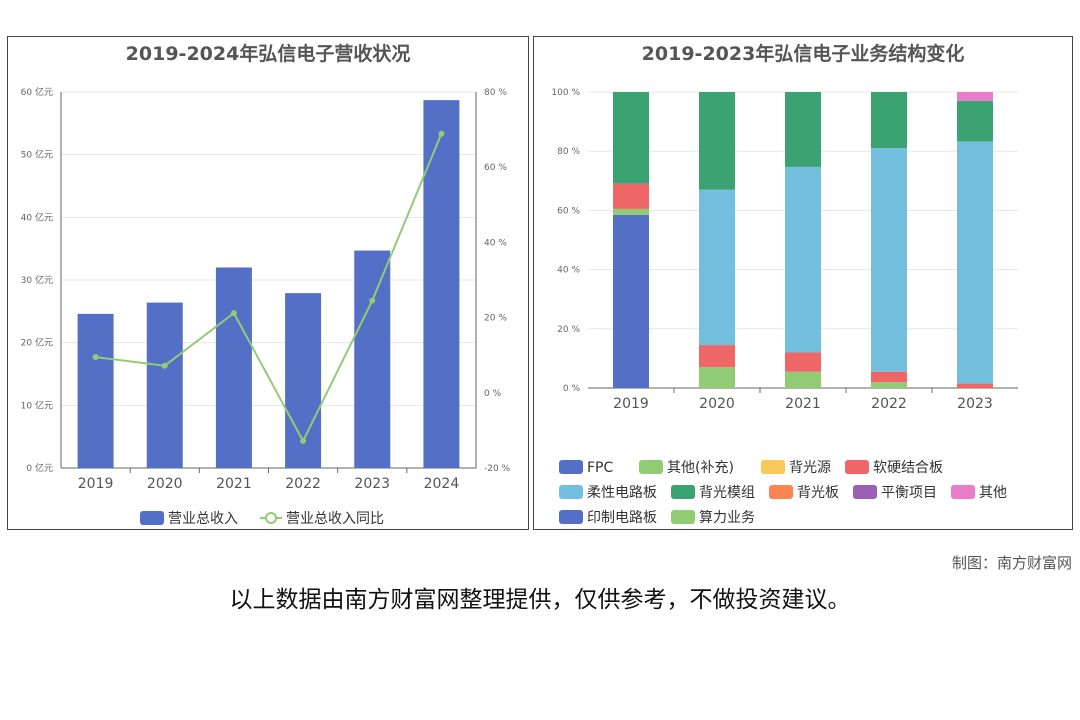  Describe the element at coordinates (37, 155) in the screenshot. I see `y-left-tick-label: 50 亿元` at that location.